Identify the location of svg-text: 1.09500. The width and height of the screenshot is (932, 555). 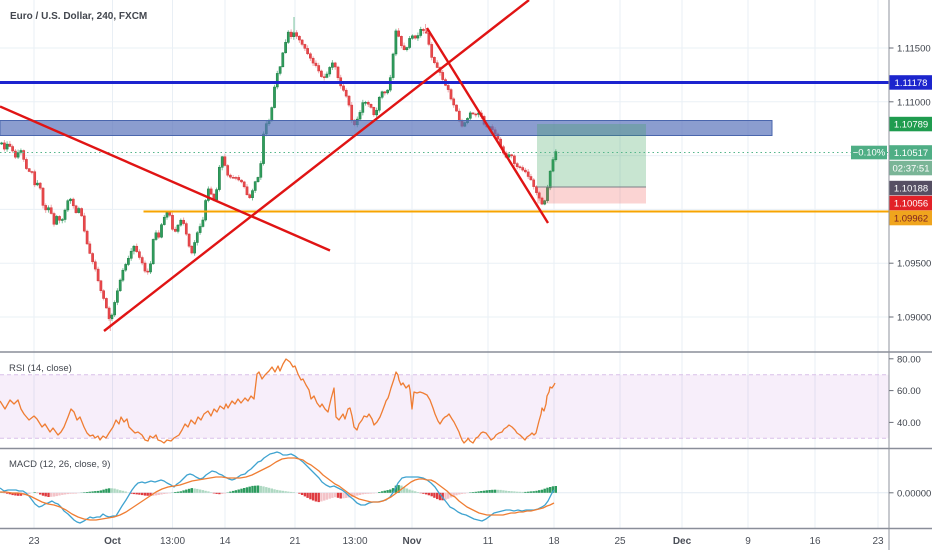
(914, 264).